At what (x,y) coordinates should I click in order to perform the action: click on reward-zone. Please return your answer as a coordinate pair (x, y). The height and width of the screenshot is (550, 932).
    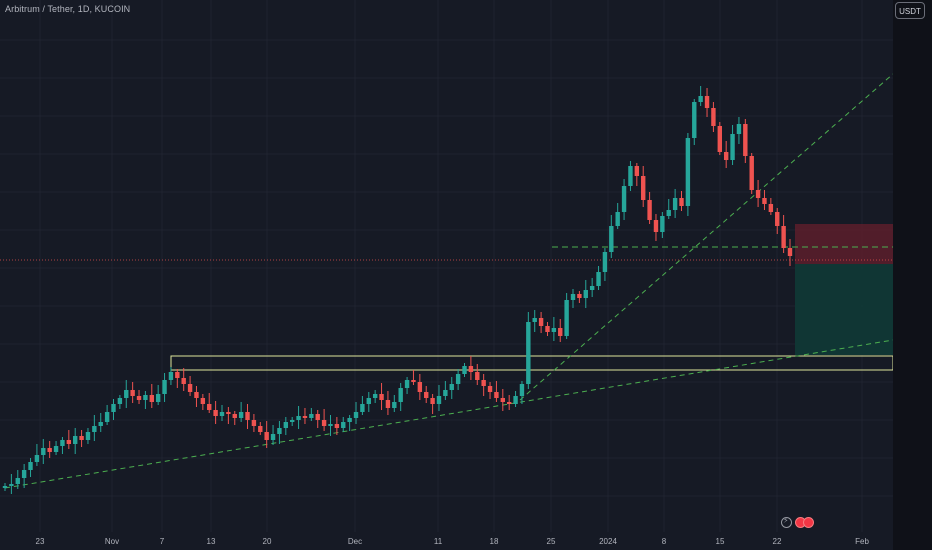
    Looking at the image, I should click on (844, 309).